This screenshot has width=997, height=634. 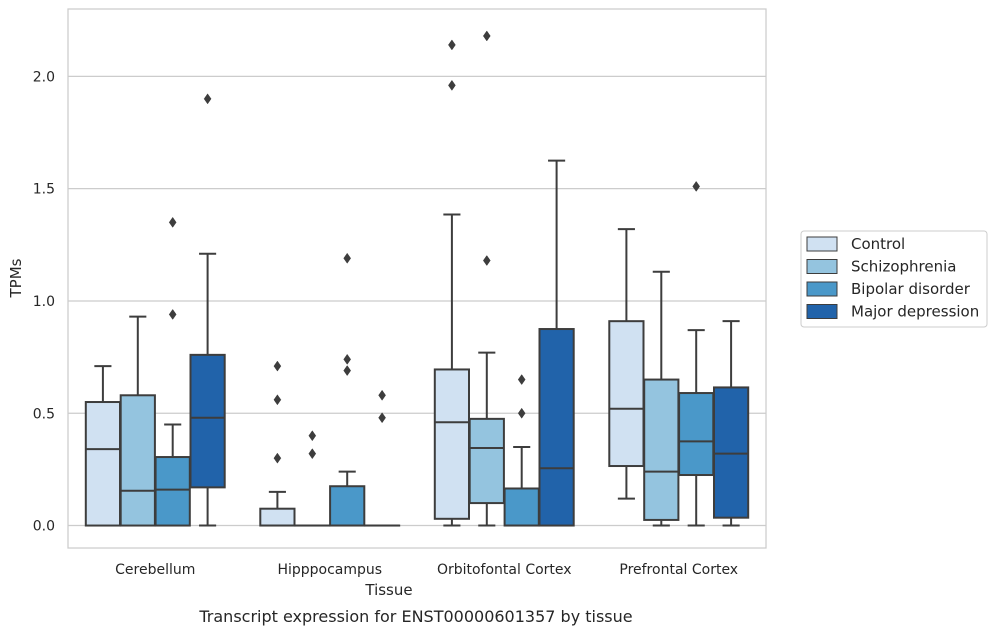 I want to click on y-tick-label: 1.0, so click(x=44, y=302).